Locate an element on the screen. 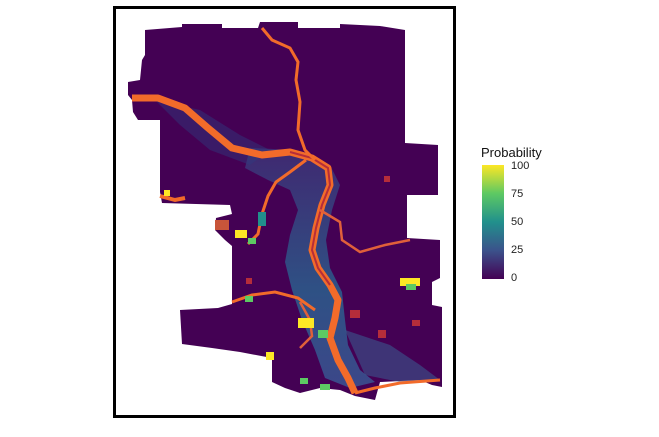 This screenshot has height=437, width=659. east-tributary is located at coordinates (365, 231).